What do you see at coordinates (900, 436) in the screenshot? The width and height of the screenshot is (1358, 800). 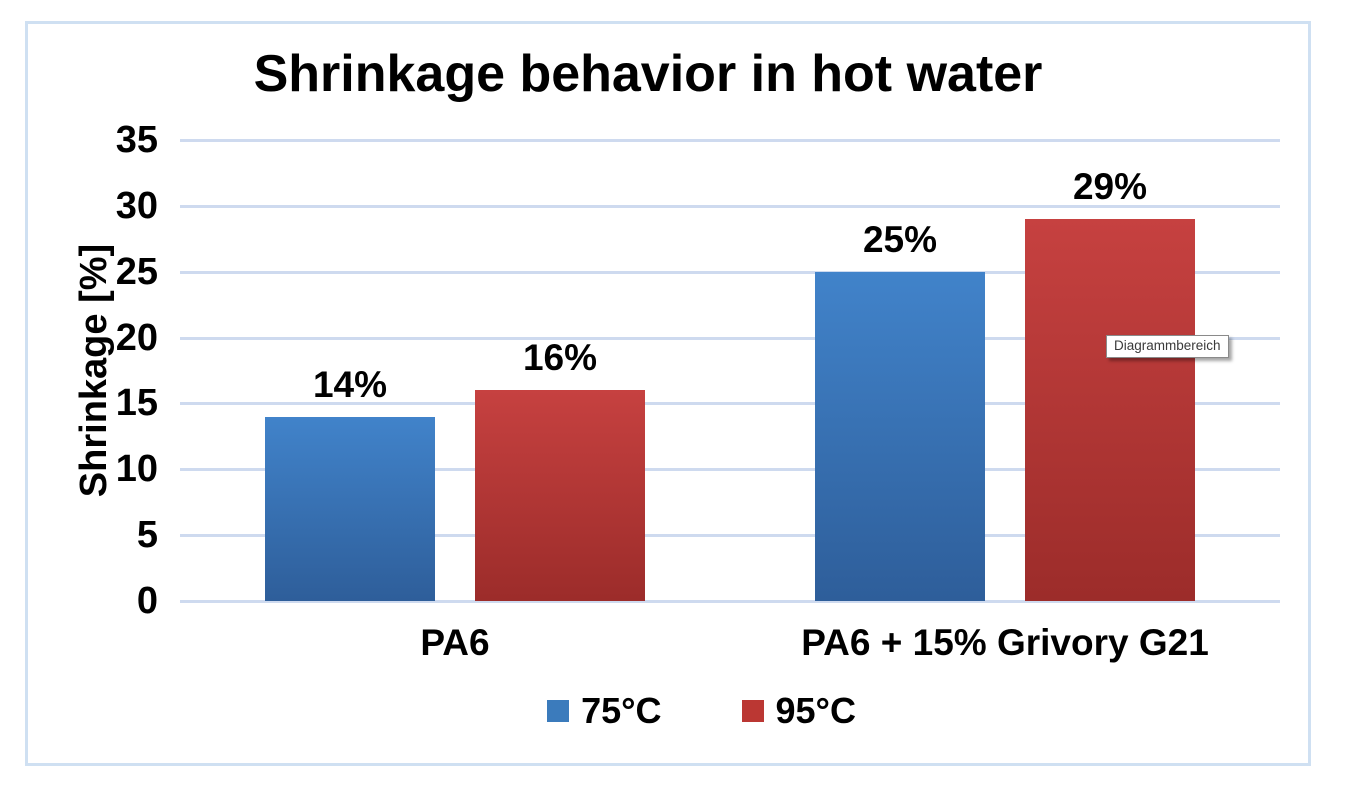 I see `bar-75-c-pa6-15-grivory-g21` at bounding box center [900, 436].